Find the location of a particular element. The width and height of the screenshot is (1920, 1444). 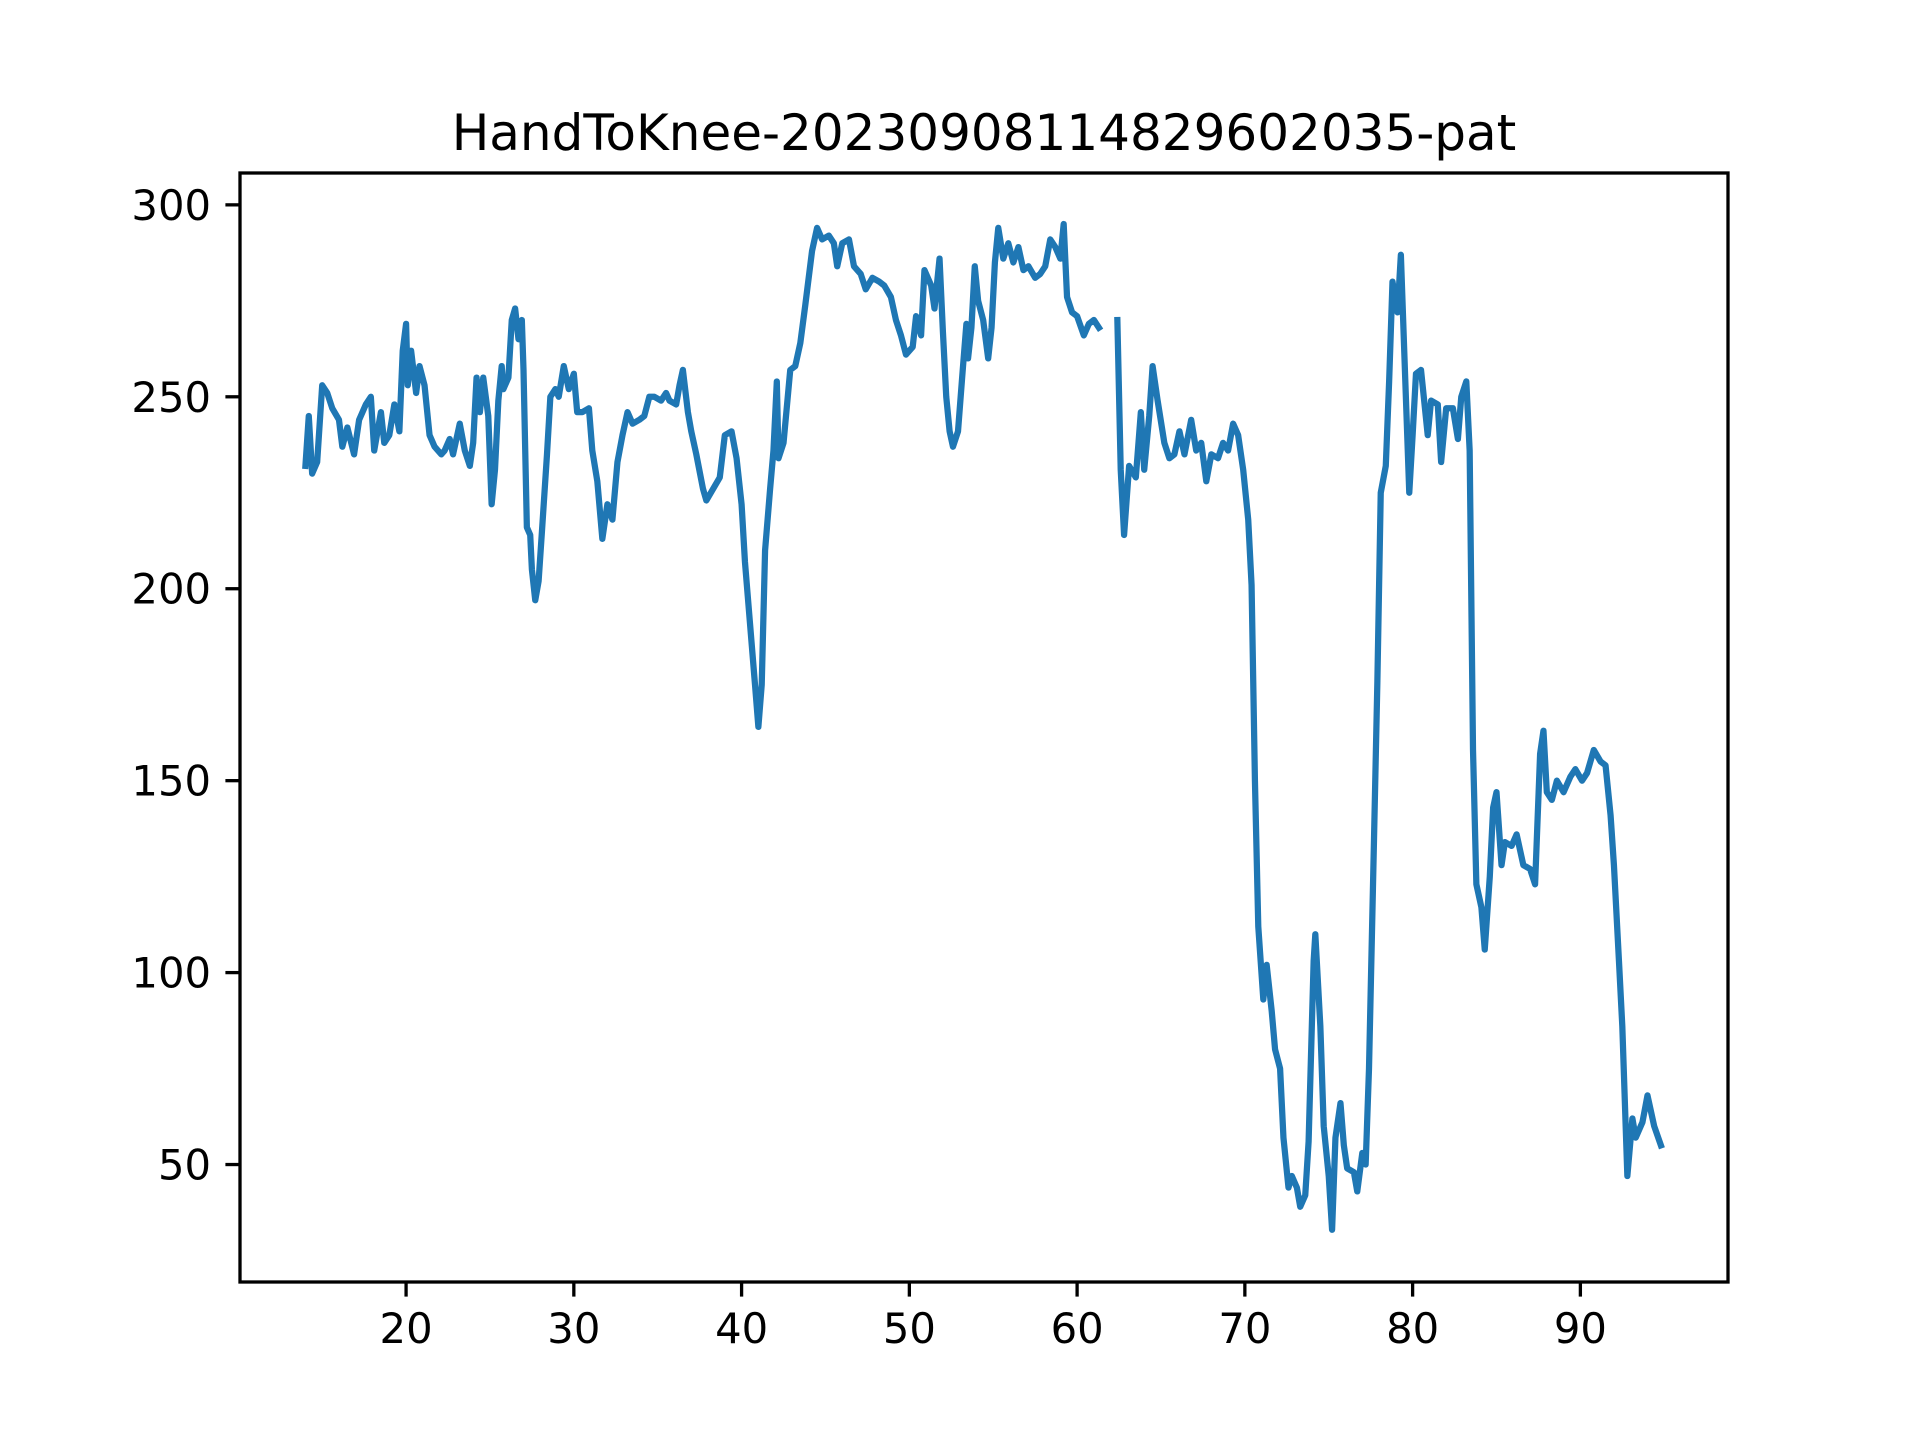

x-tick-label: 20 is located at coordinates (406, 1328).